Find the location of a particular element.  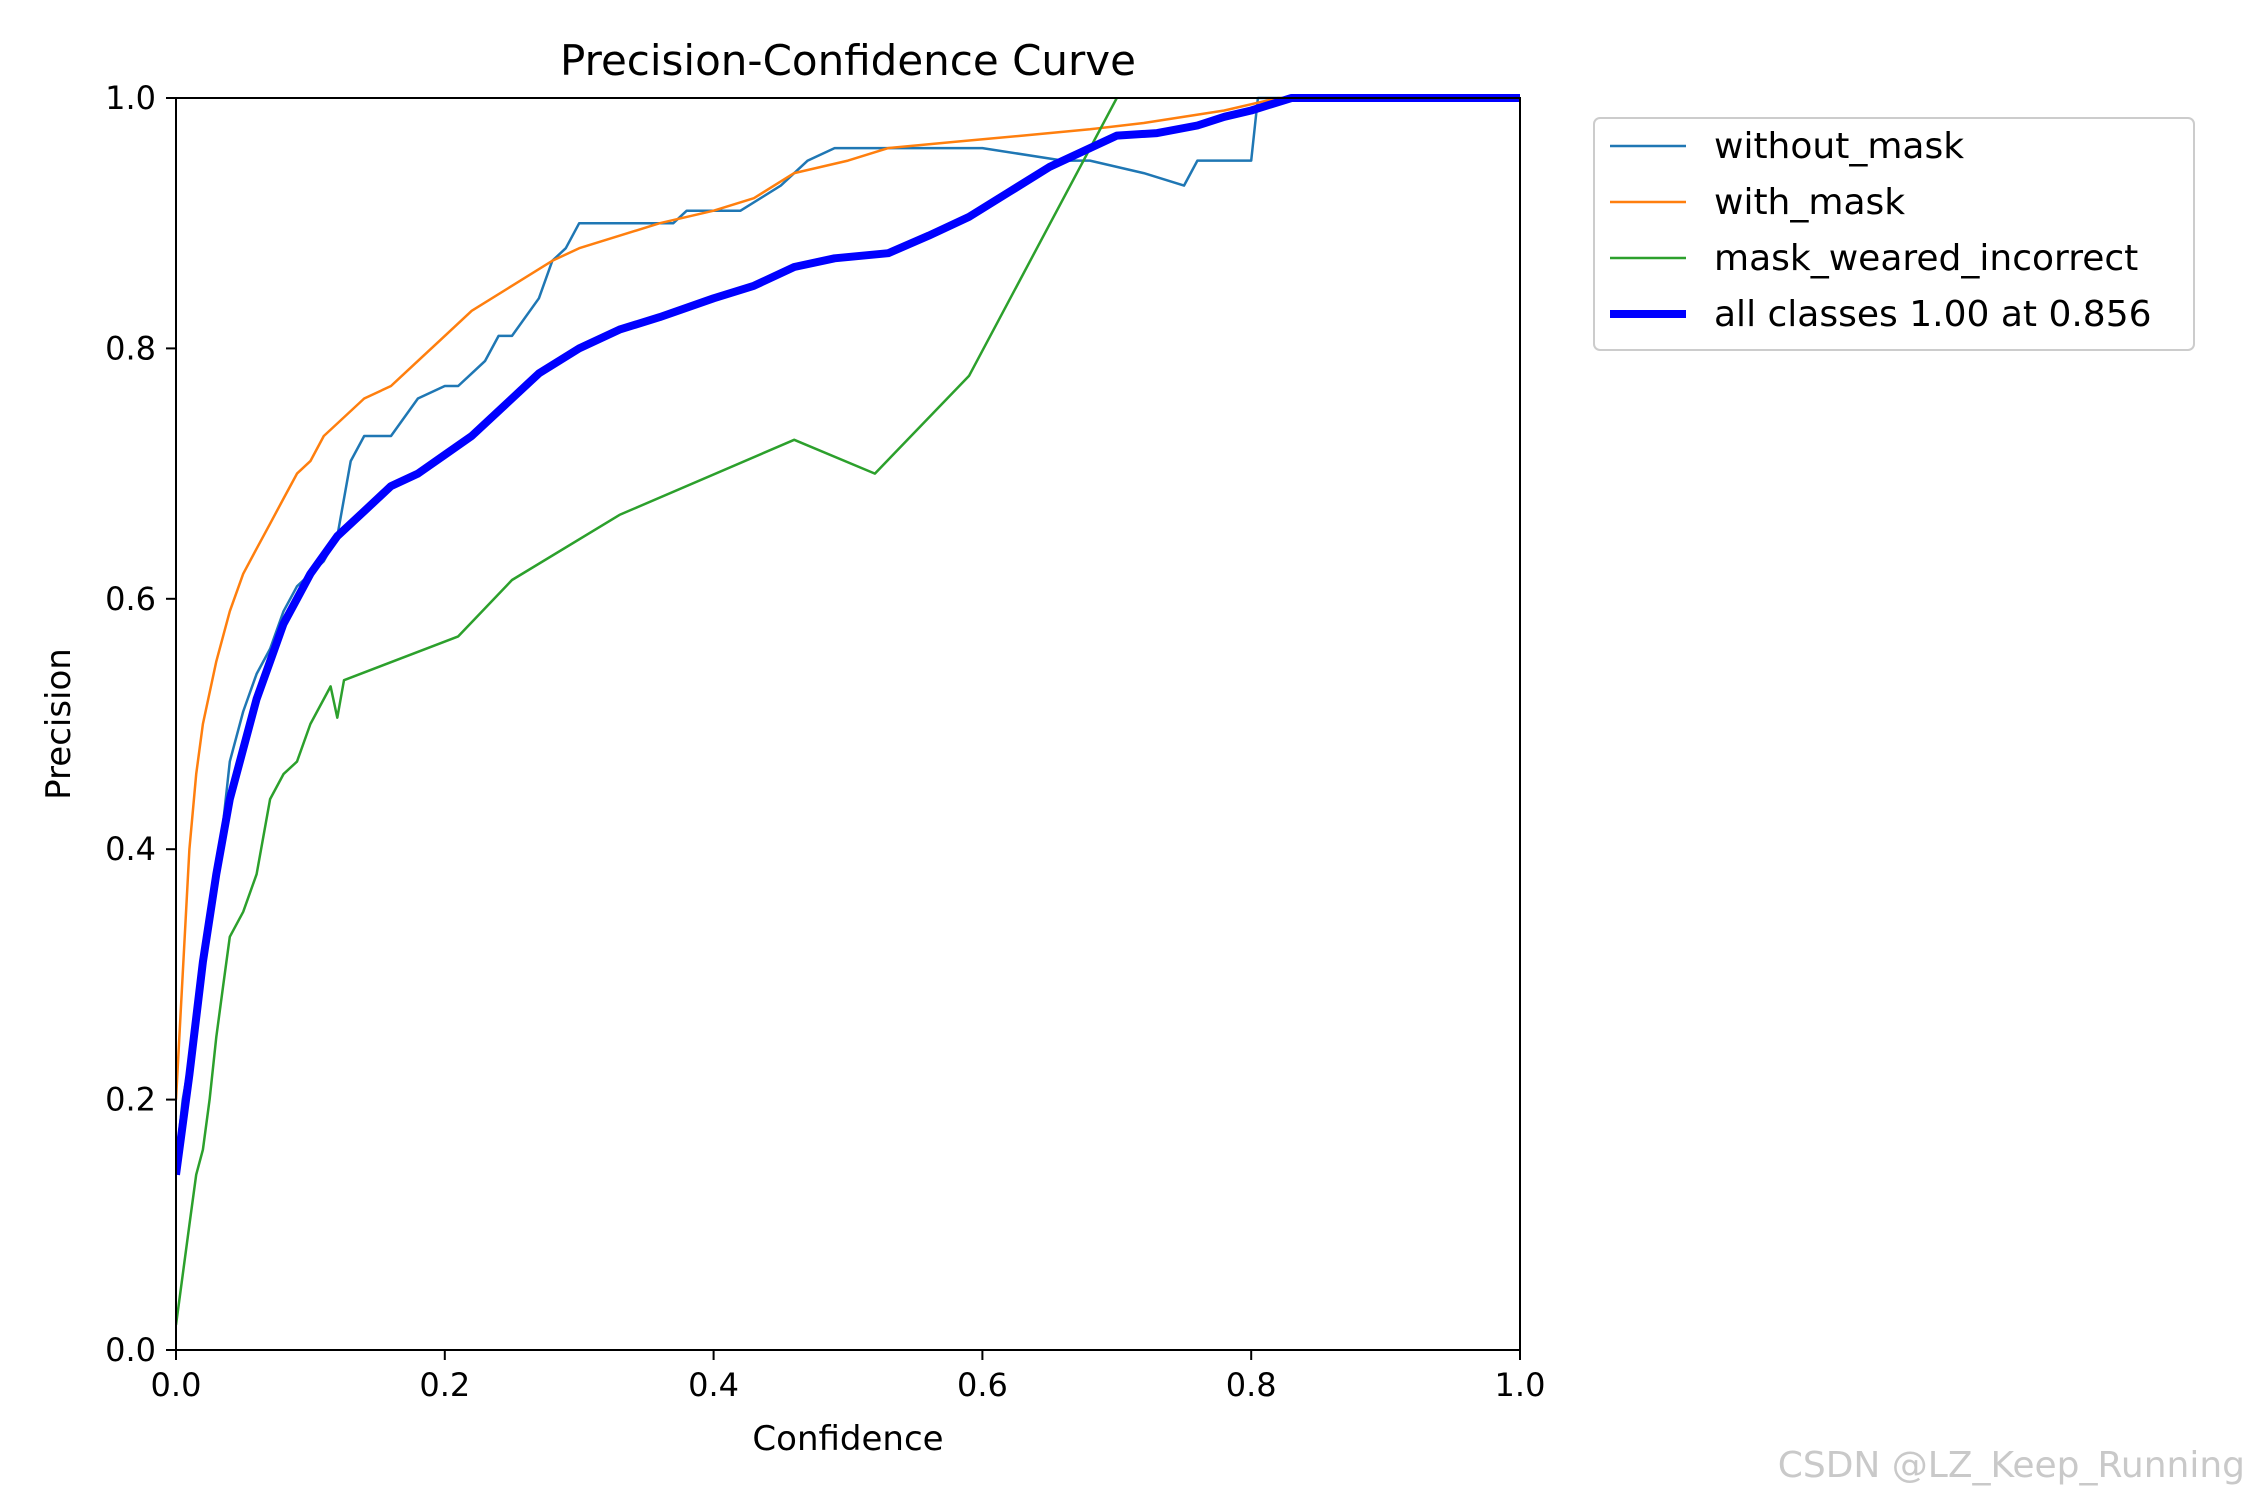

y-tick-label: 0.4 is located at coordinates (130, 849).